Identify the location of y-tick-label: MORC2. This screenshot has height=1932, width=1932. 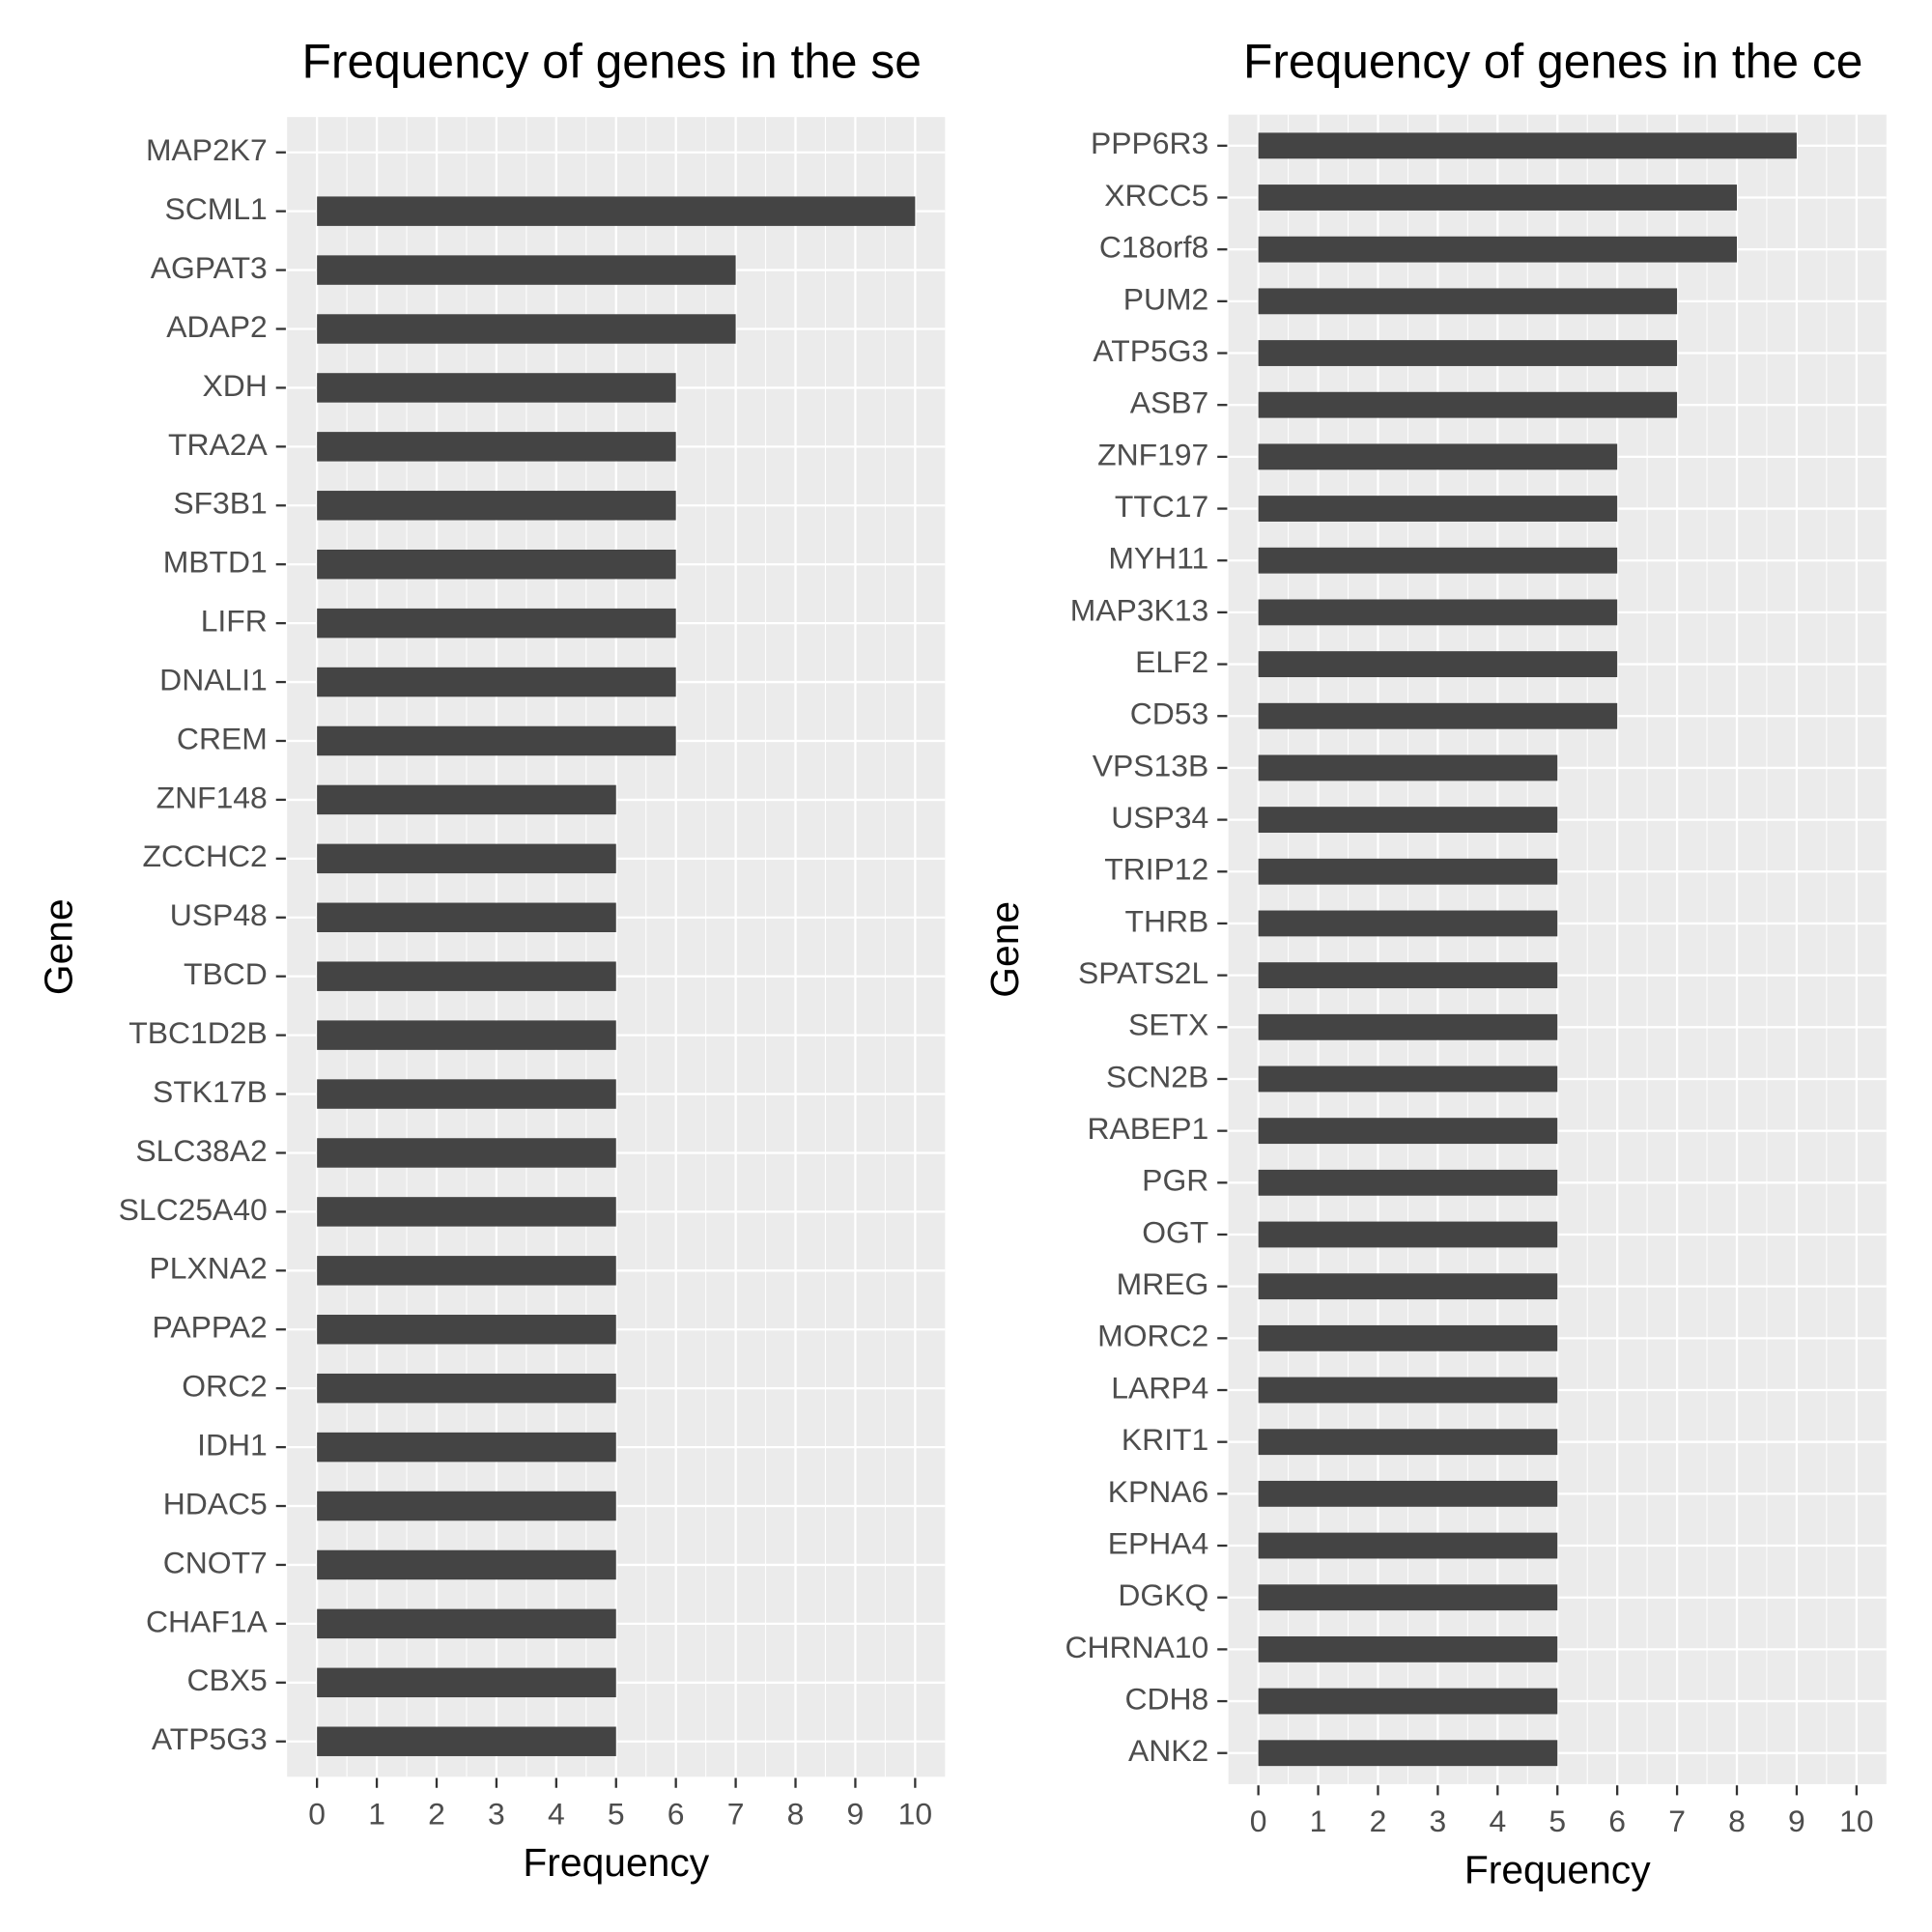
(1152, 1336).